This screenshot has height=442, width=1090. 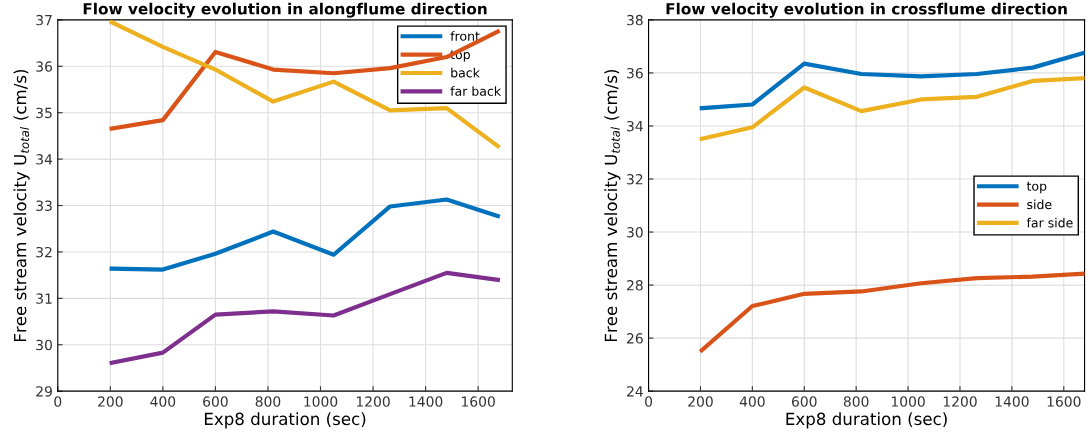 I want to click on chart-title: Flow velocity evolution in alongflume direction, so click(x=285, y=10).